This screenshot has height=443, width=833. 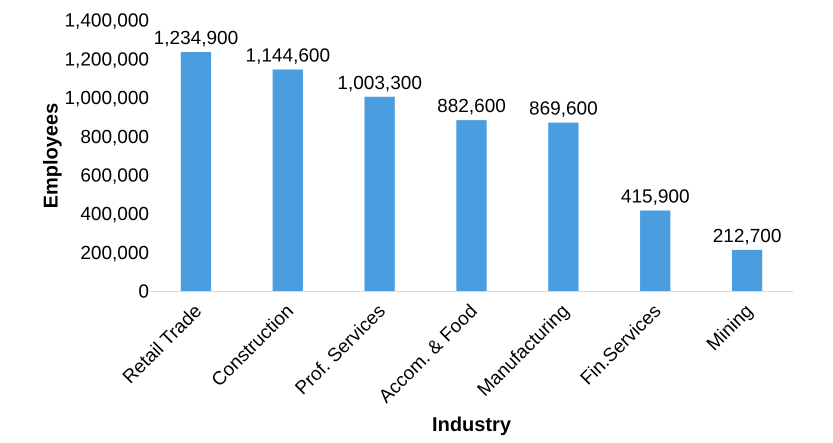 What do you see at coordinates (106, 59) in the screenshot?
I see `y-tick-label: 1,200,000` at bounding box center [106, 59].